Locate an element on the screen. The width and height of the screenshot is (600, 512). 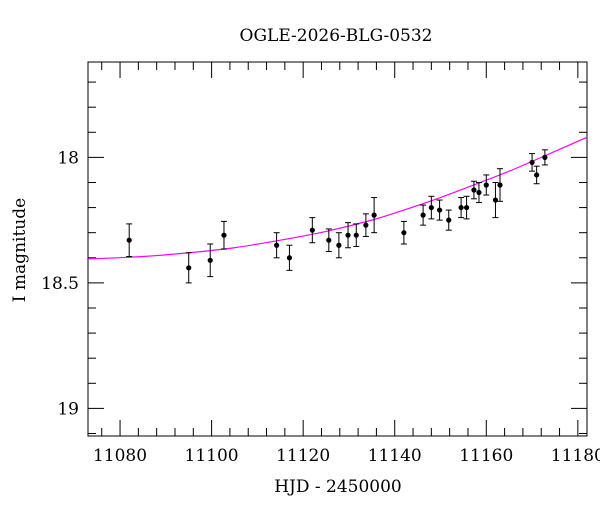
x-tick-label: 11180 is located at coordinates (575, 456).